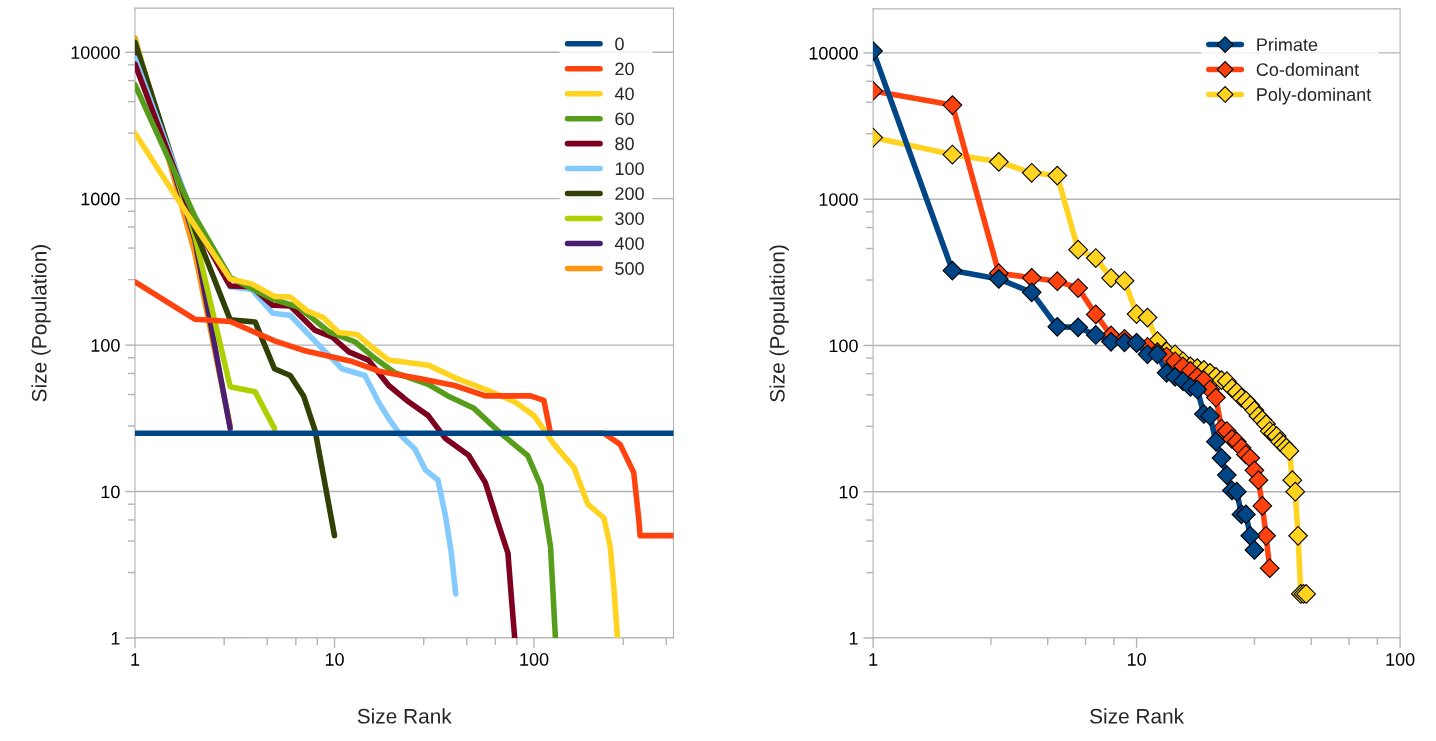 The width and height of the screenshot is (1436, 741). I want to click on legend-label: 80, so click(624, 144).